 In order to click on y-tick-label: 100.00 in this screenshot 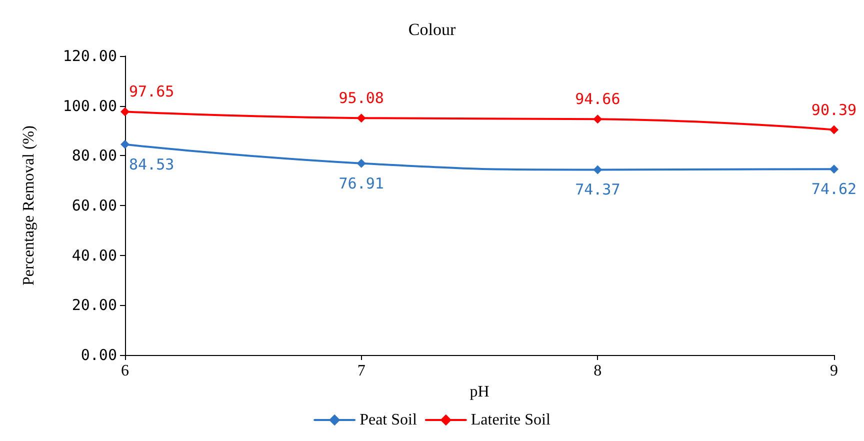, I will do `click(89, 105)`.